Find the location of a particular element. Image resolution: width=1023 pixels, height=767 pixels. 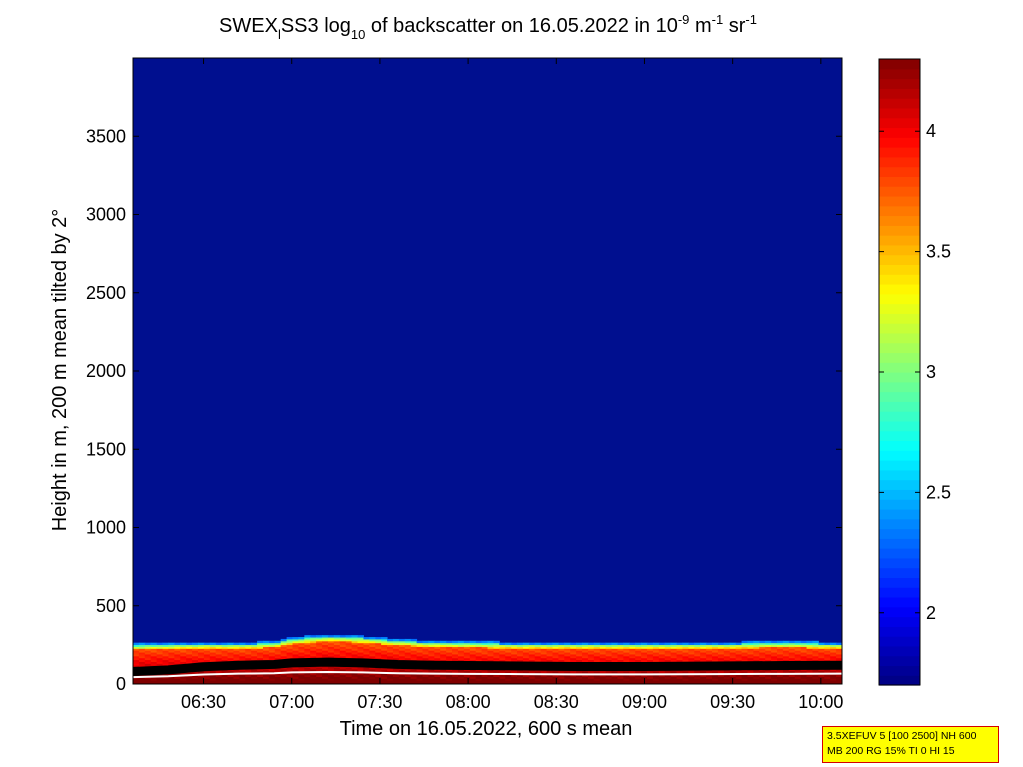

lower-layer-line is located at coordinates (487, 674).